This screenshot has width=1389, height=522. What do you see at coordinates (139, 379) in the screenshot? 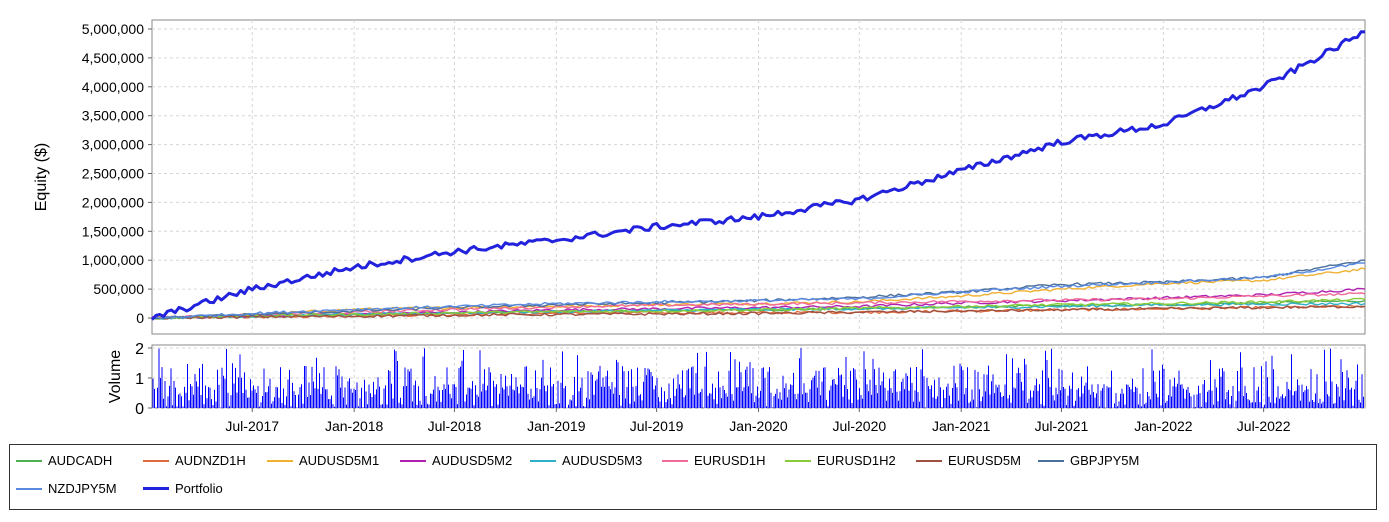
I see `volume-ytick-label: 1` at bounding box center [139, 379].